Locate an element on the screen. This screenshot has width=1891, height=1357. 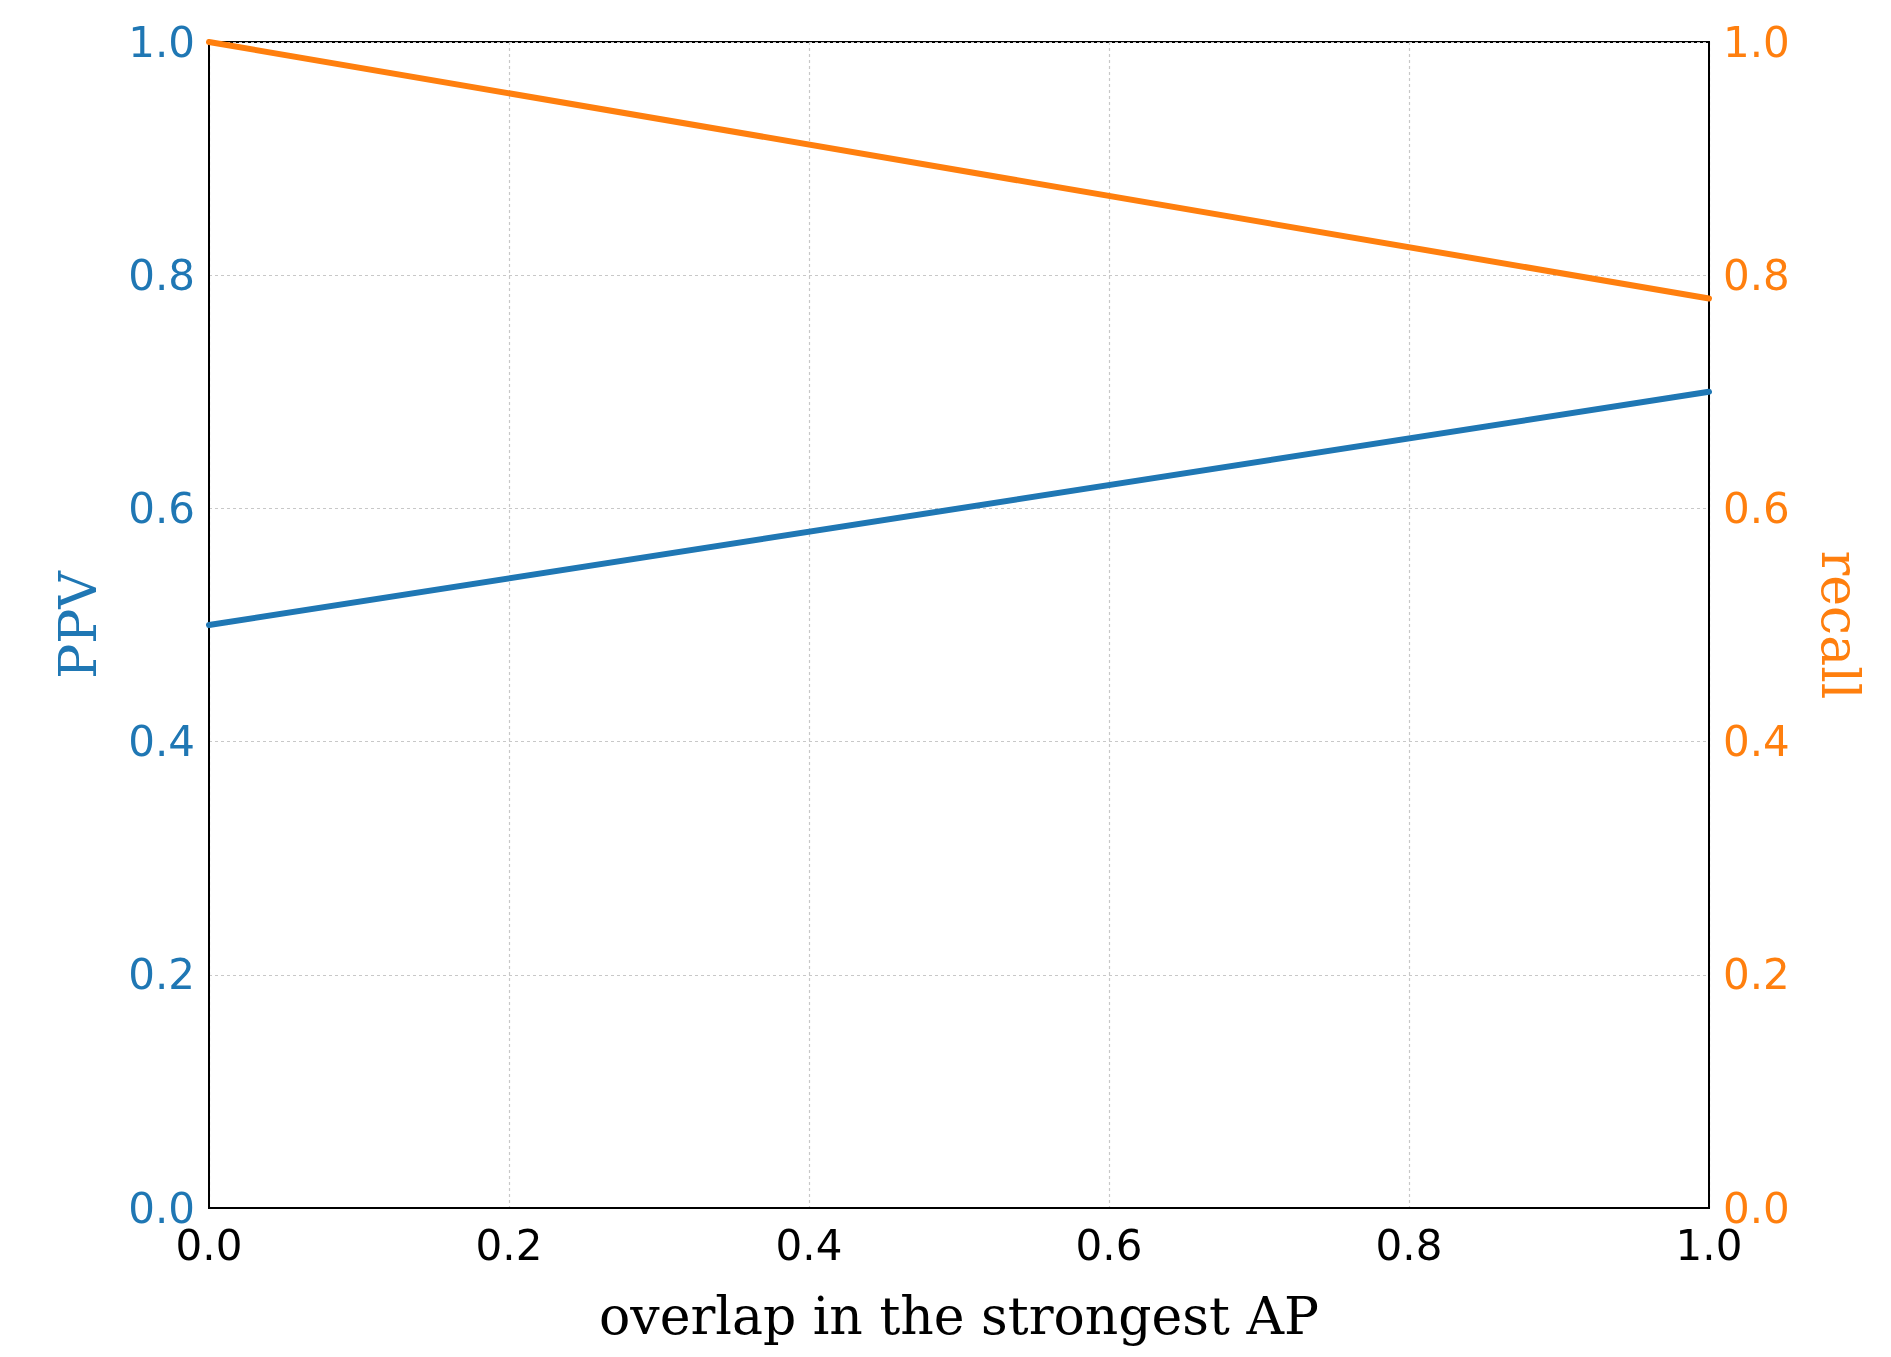
x-tick-label: 0.2 is located at coordinates (509, 1245).